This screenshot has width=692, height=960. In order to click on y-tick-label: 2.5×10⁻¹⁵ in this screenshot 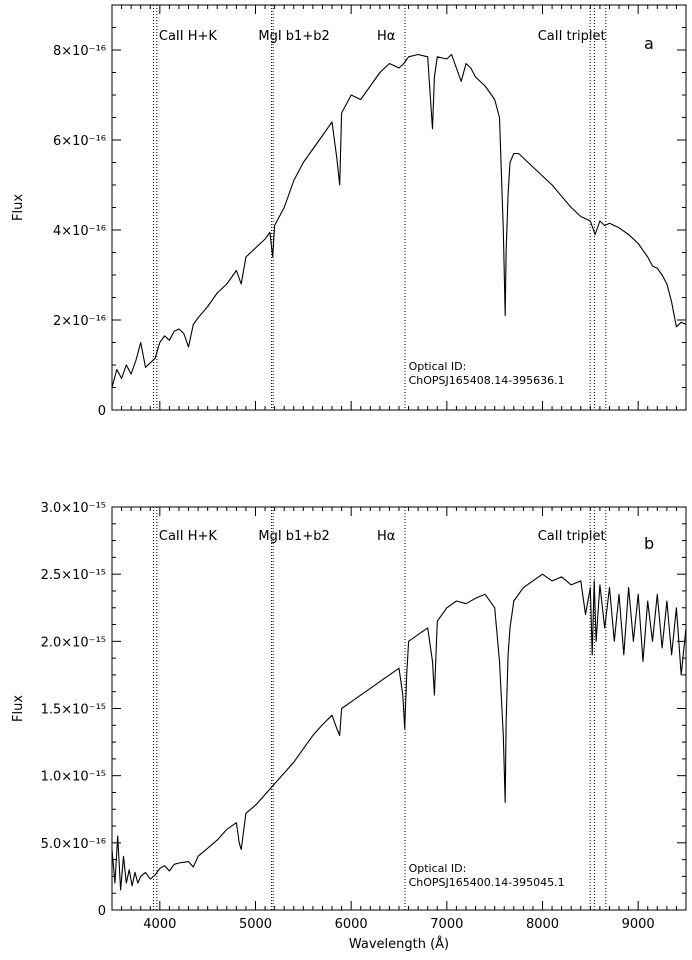, I will do `click(73, 575)`.